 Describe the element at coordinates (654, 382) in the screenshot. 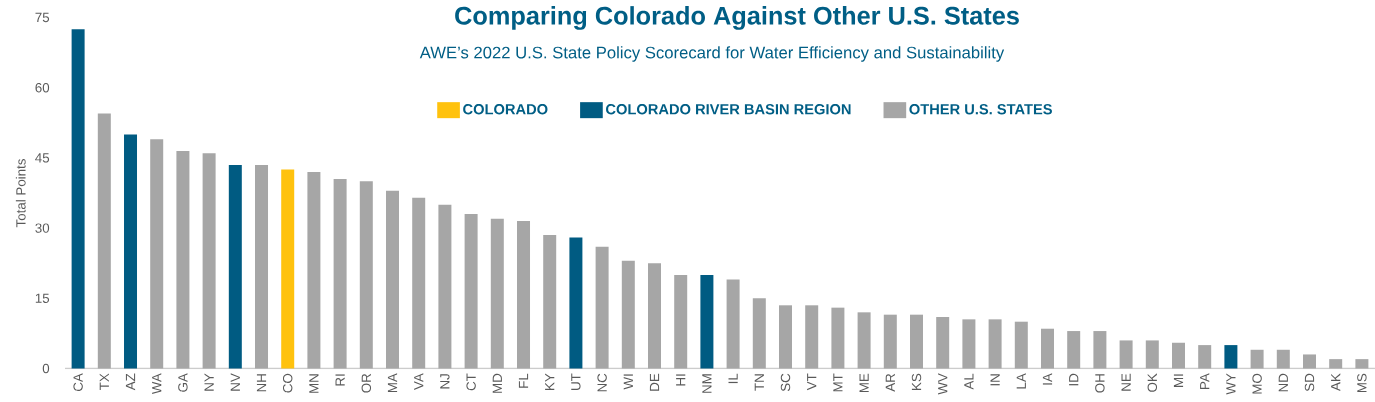

I see `x-tick-label: DE` at that location.